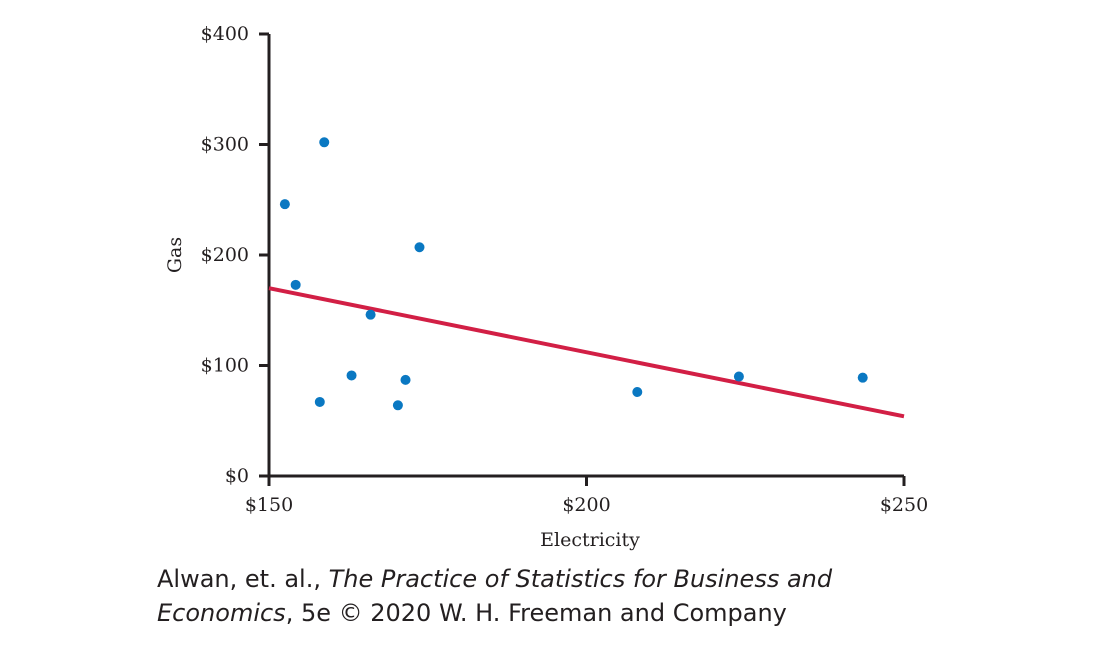  What do you see at coordinates (586, 505) in the screenshot?
I see `x-tick-label: $200` at bounding box center [586, 505].